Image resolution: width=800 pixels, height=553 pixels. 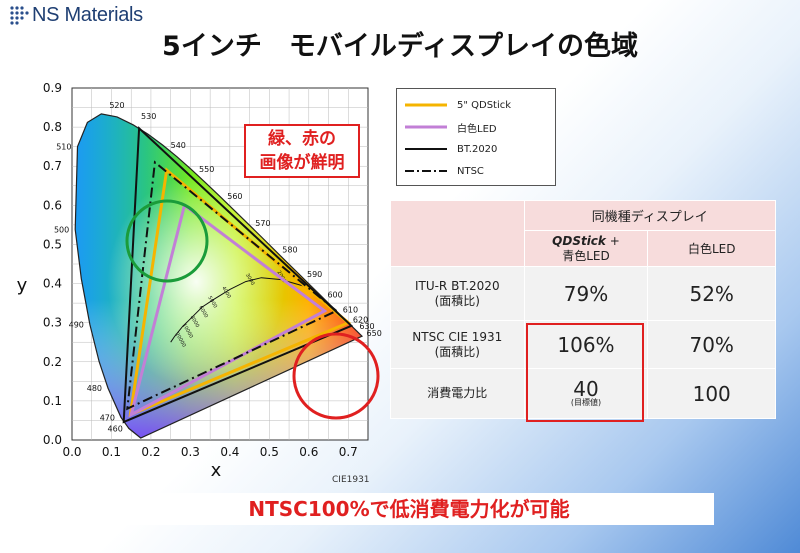 I want to click on highlight-box, so click(x=585, y=372).